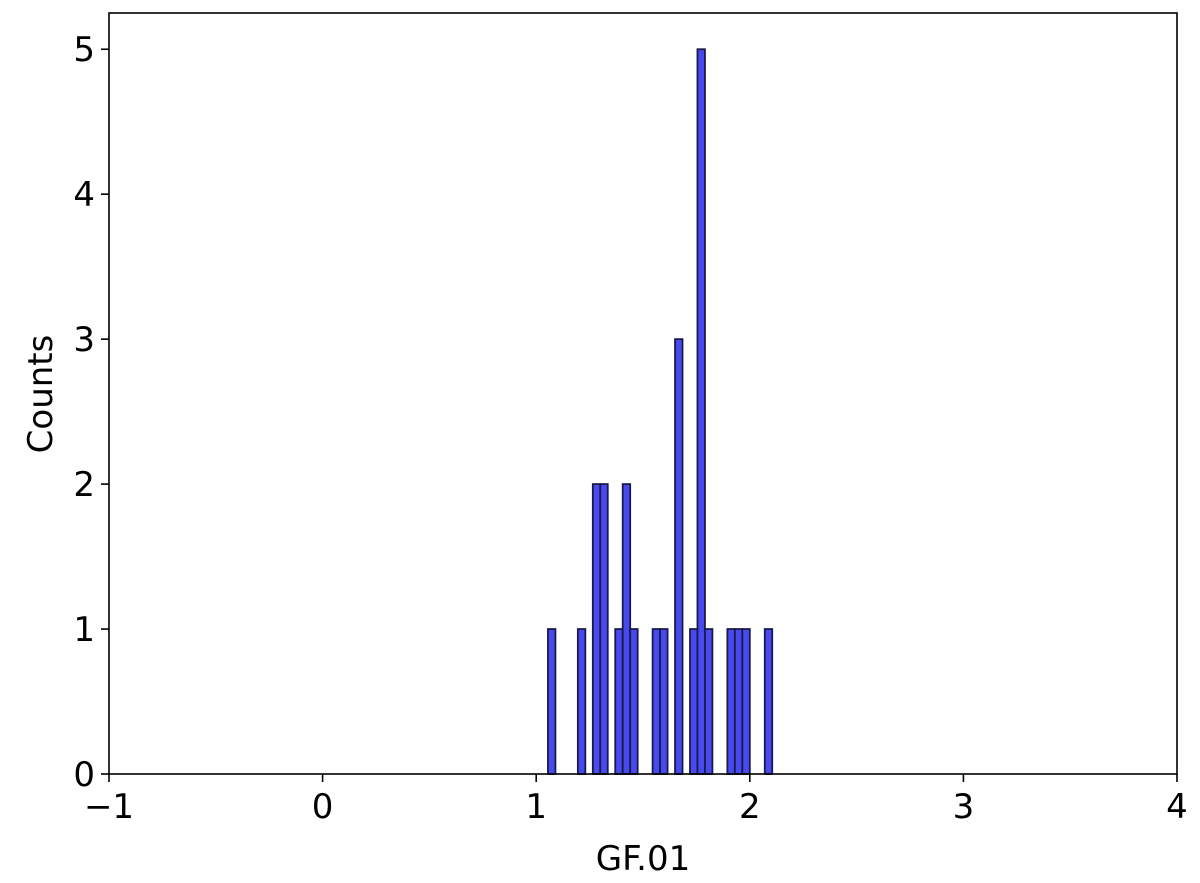 The image size is (1200, 883). I want to click on y-axis-label: Counts, so click(41, 394).